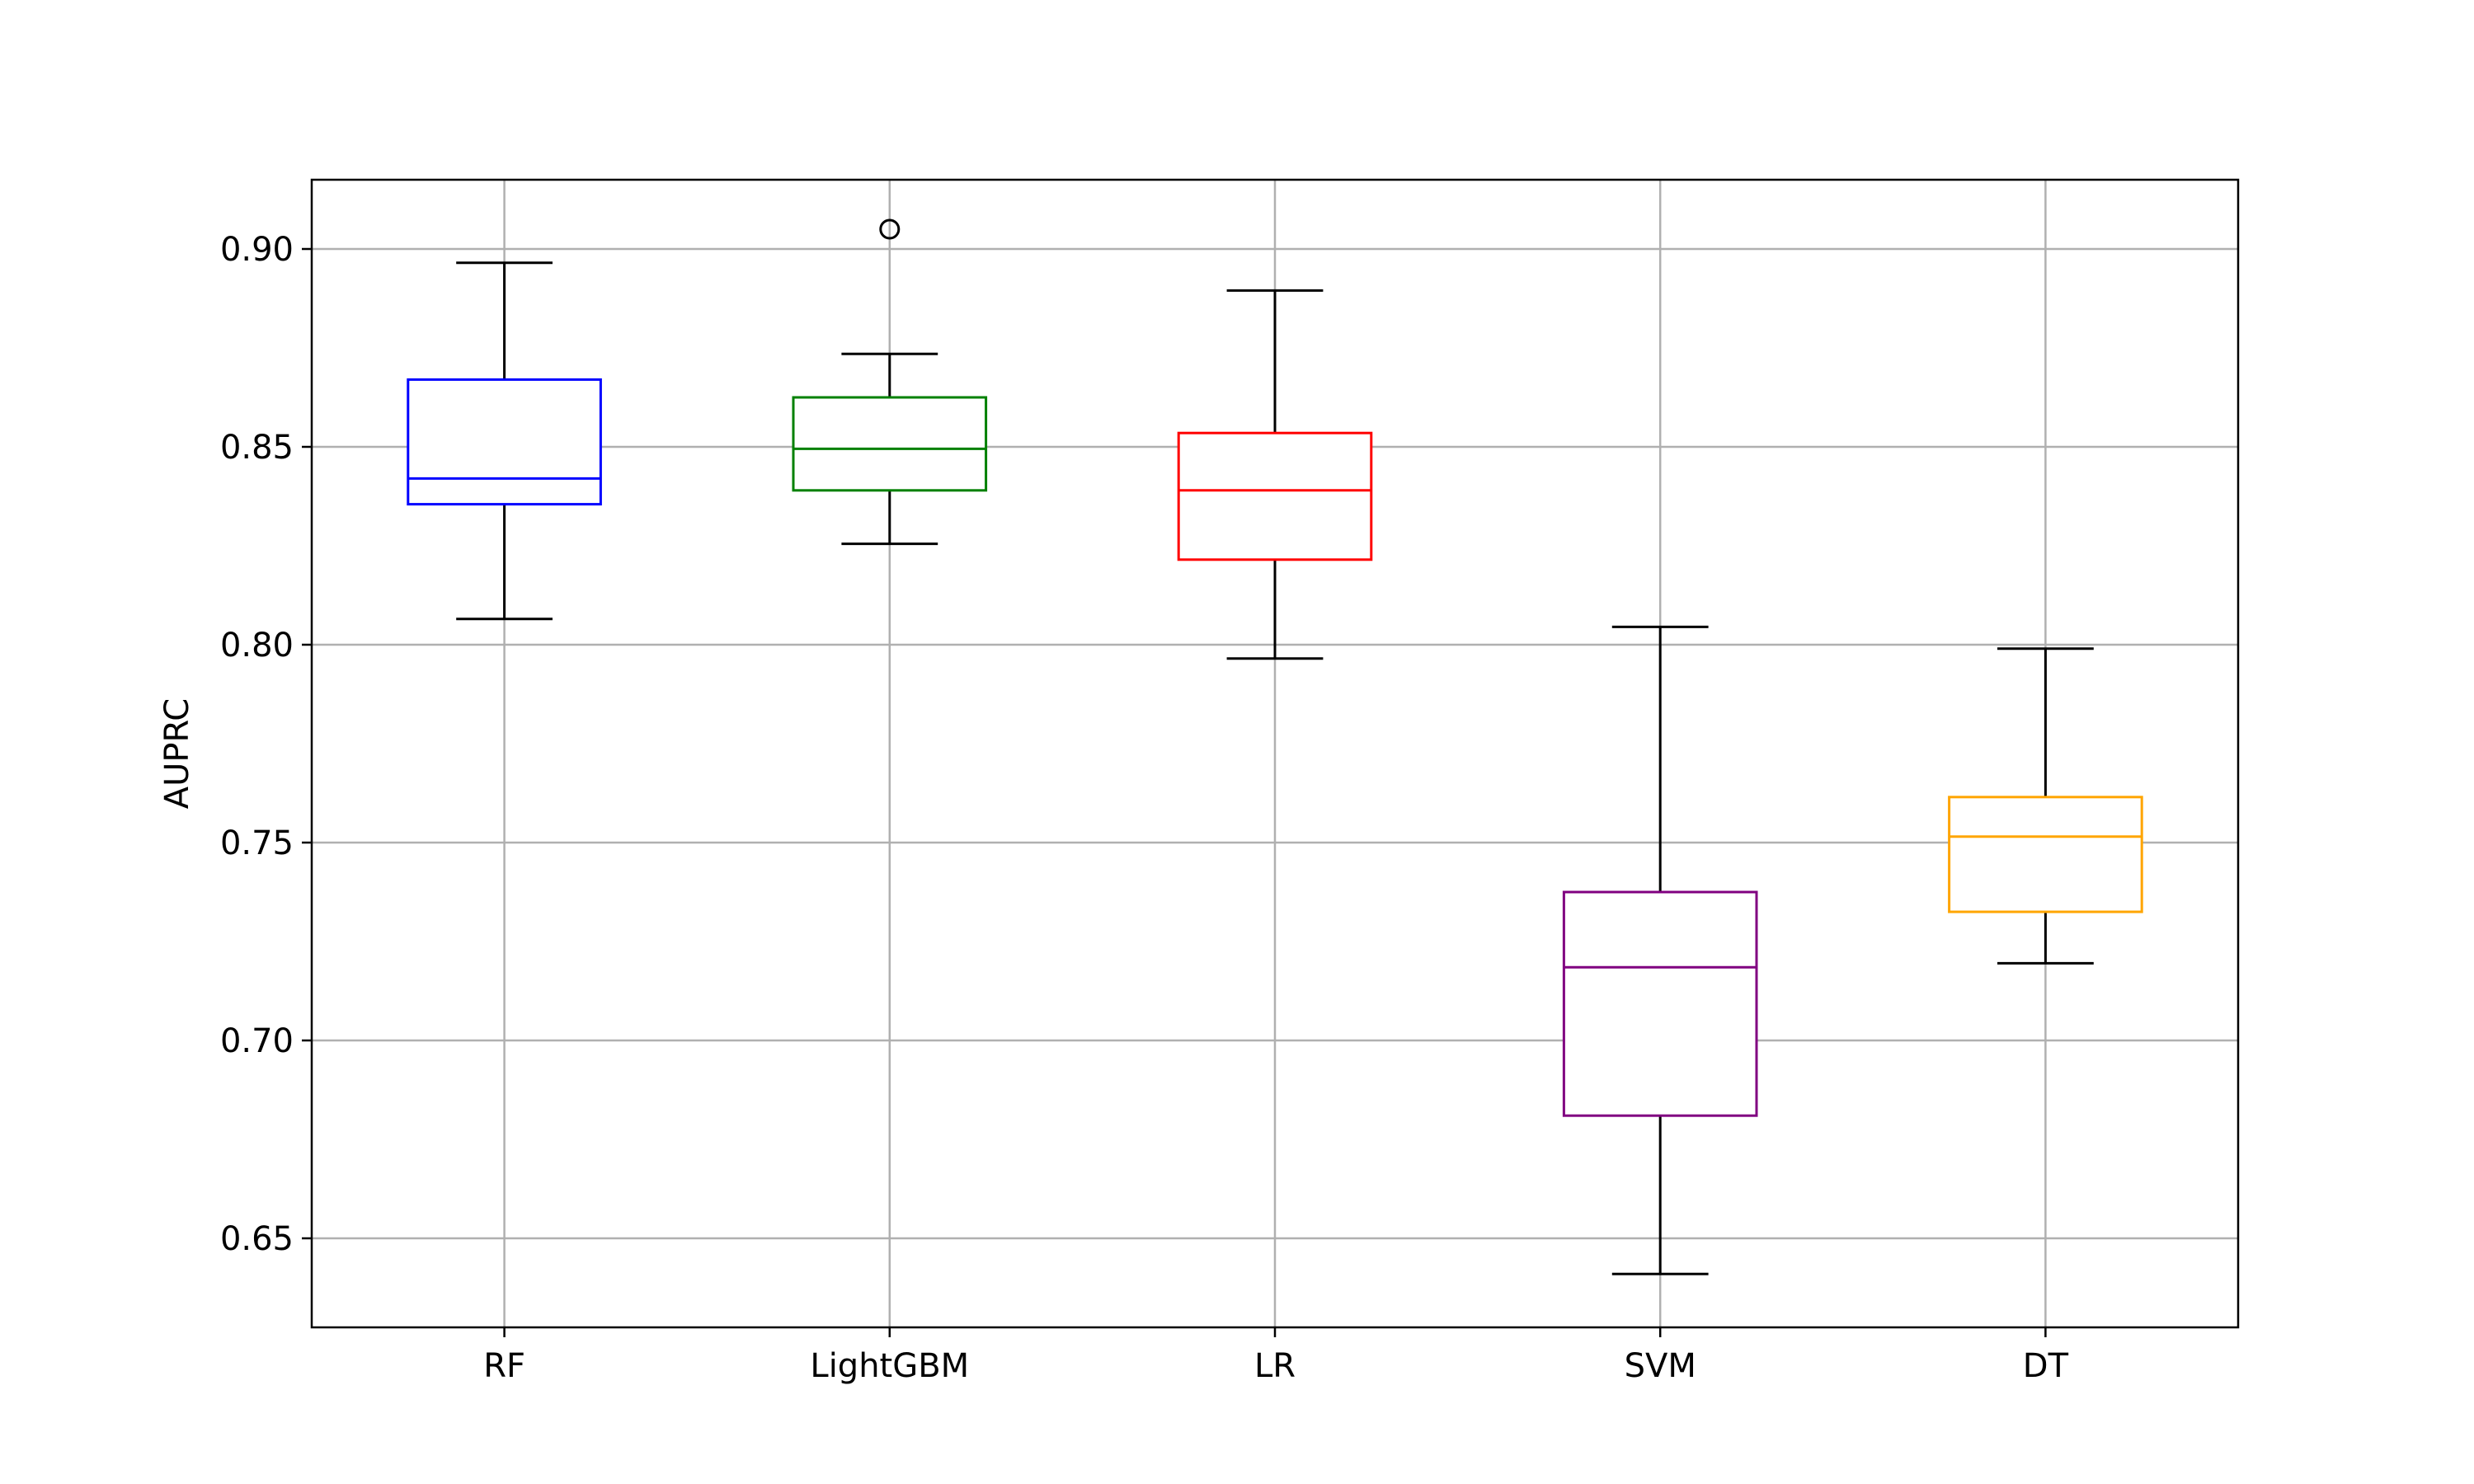  What do you see at coordinates (257, 250) in the screenshot?
I see `y-tick-label: 0.90` at bounding box center [257, 250].